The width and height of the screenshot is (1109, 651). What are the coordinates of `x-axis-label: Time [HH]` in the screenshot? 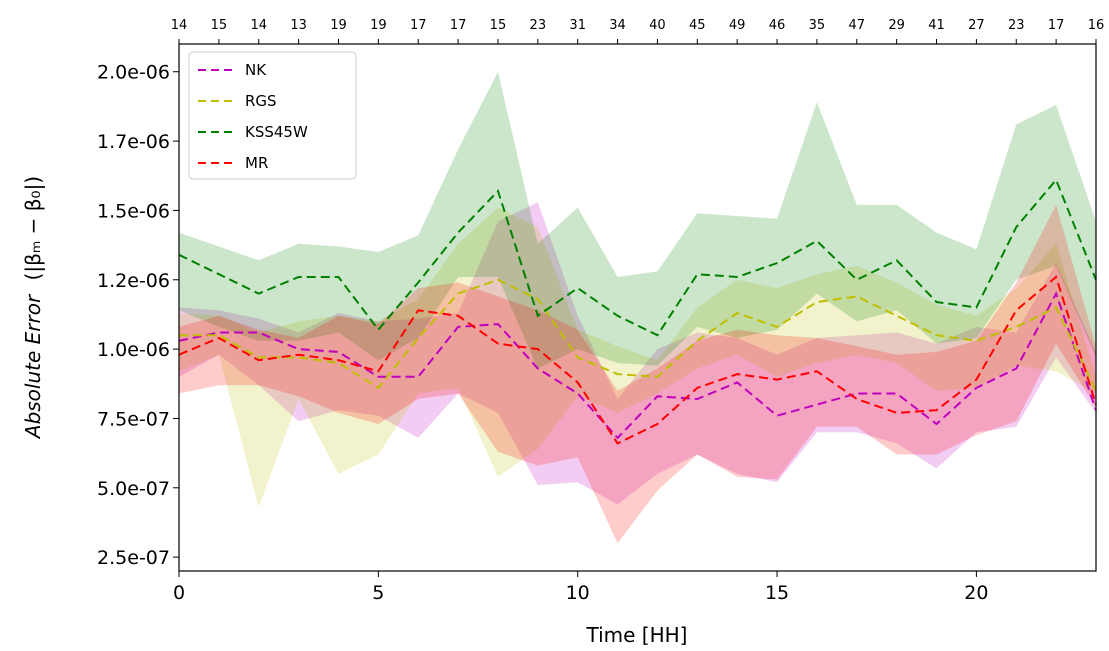 It's located at (637, 635).